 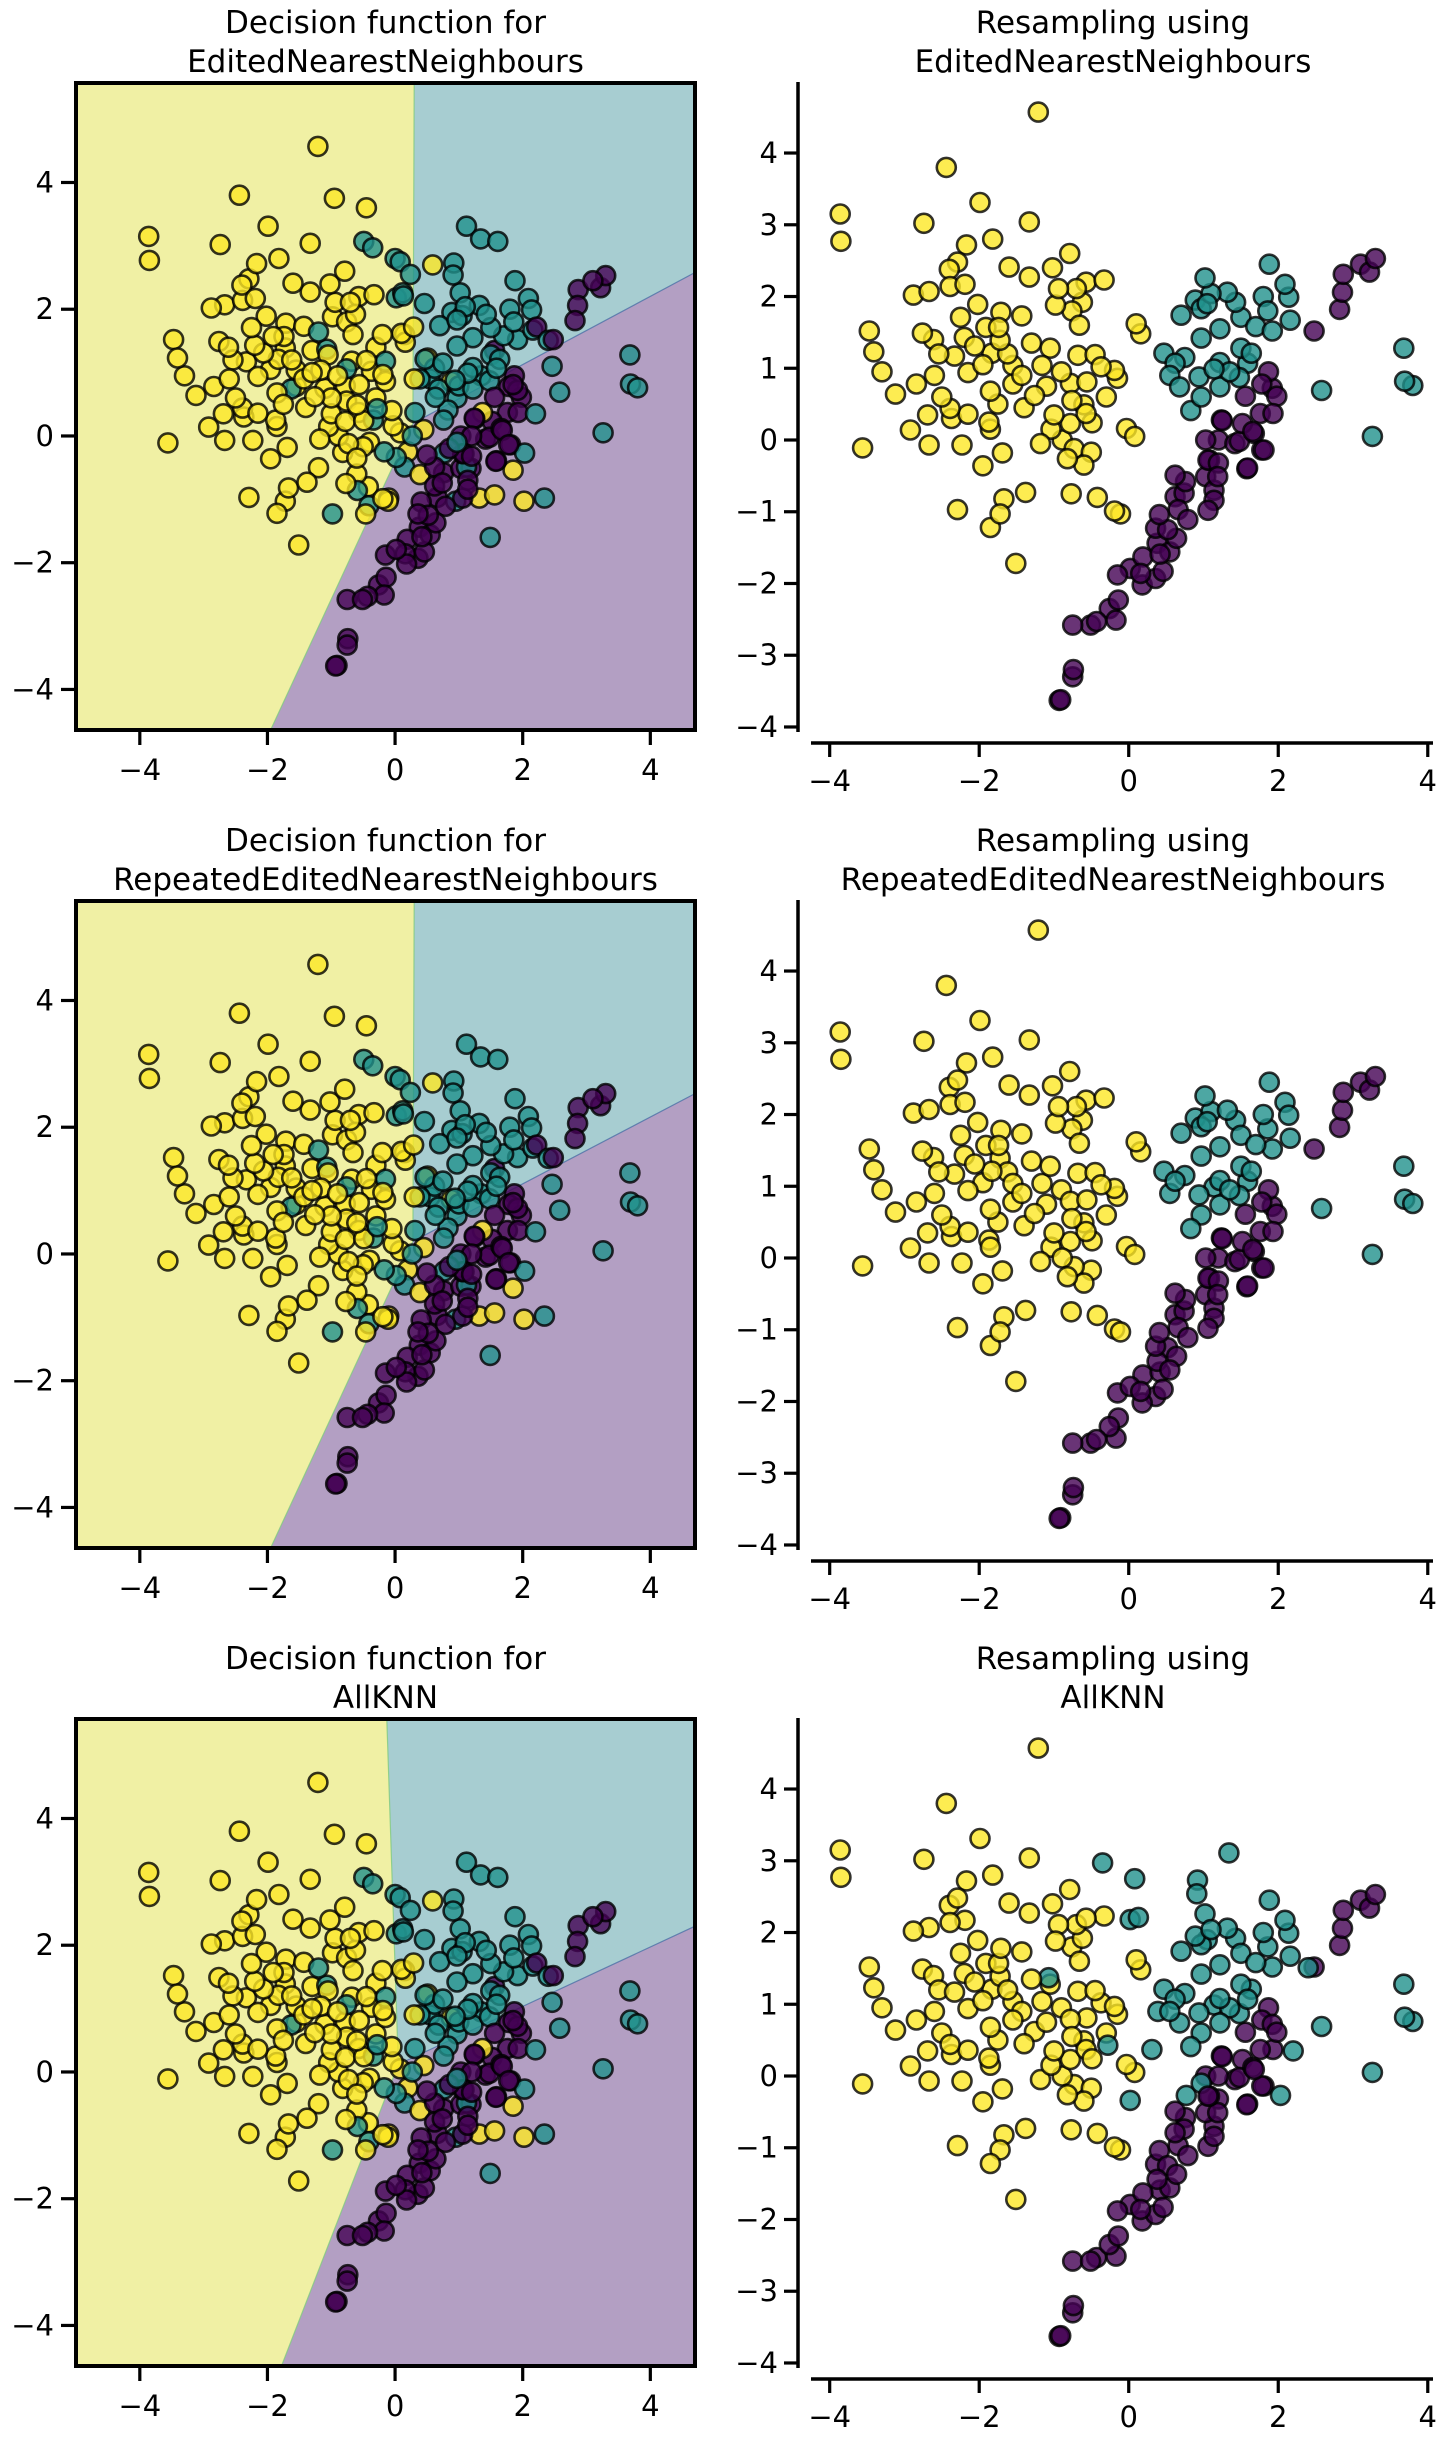 I want to click on panel-title-line: EditedNearestNeighbours, so click(x=385, y=62).